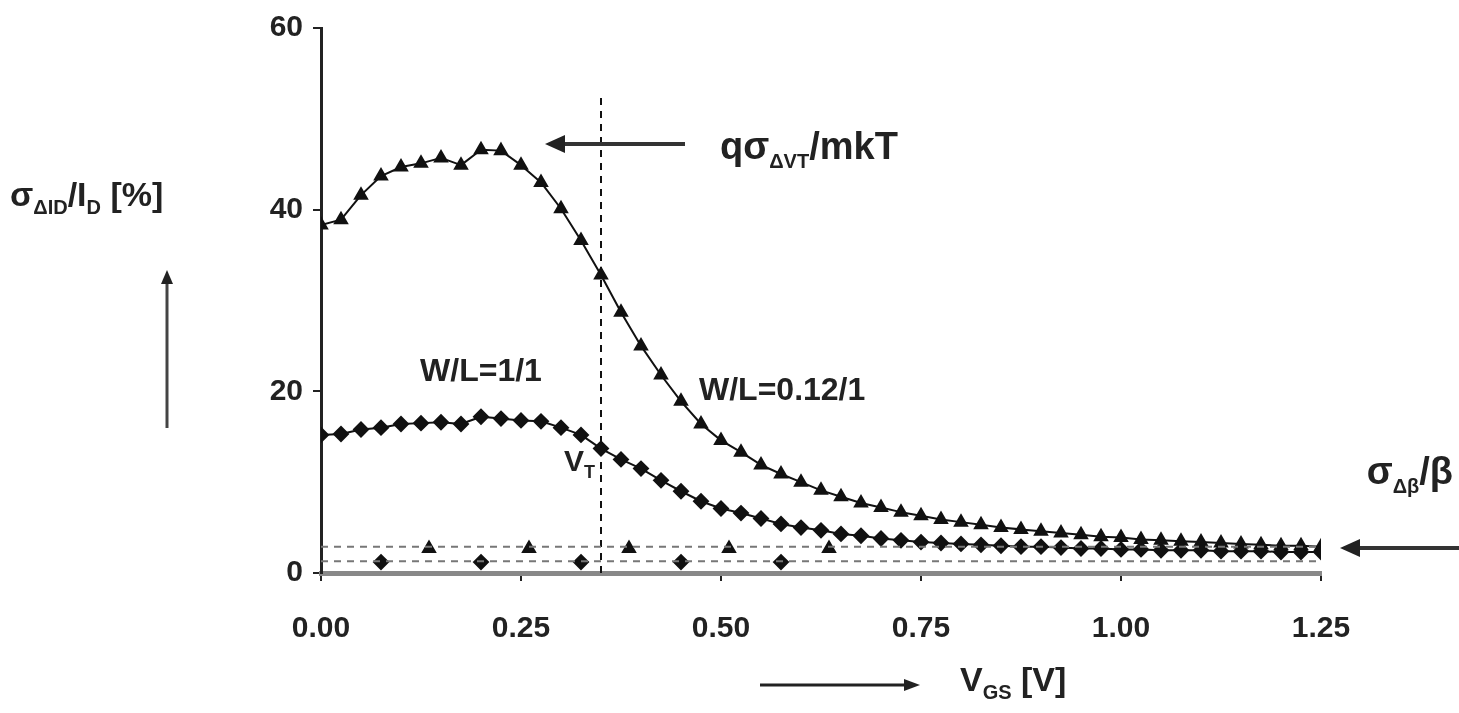  Describe the element at coordinates (1013, 682) in the screenshot. I see `x-axis-title: V$_{GS}$ [V]` at that location.